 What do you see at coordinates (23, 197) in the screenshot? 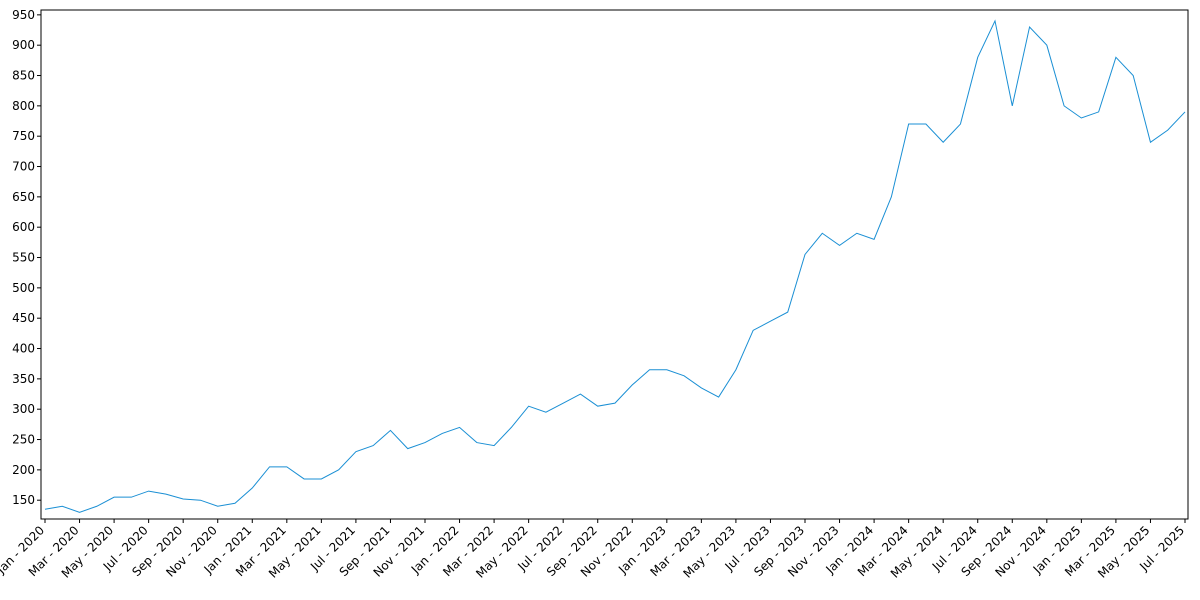
I see `y-tick-label: 650` at bounding box center [23, 197].